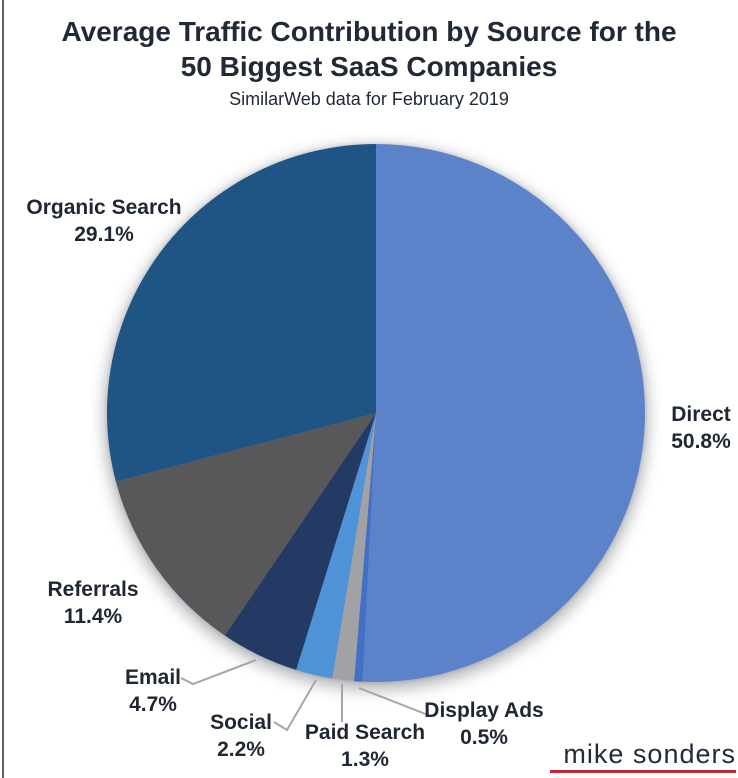 The height and width of the screenshot is (778, 738). What do you see at coordinates (484, 710) in the screenshot?
I see `slice-label-name-display-ads: Display Ads` at bounding box center [484, 710].